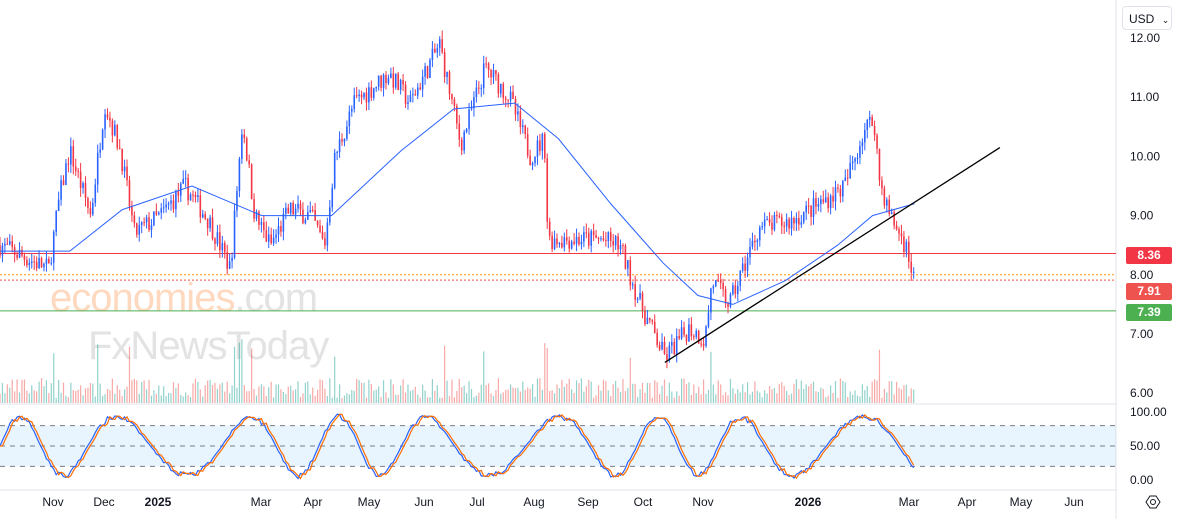 The width and height of the screenshot is (1180, 519). What do you see at coordinates (1147, 18) in the screenshot?
I see `currency-selector: USD ⌄` at bounding box center [1147, 18].